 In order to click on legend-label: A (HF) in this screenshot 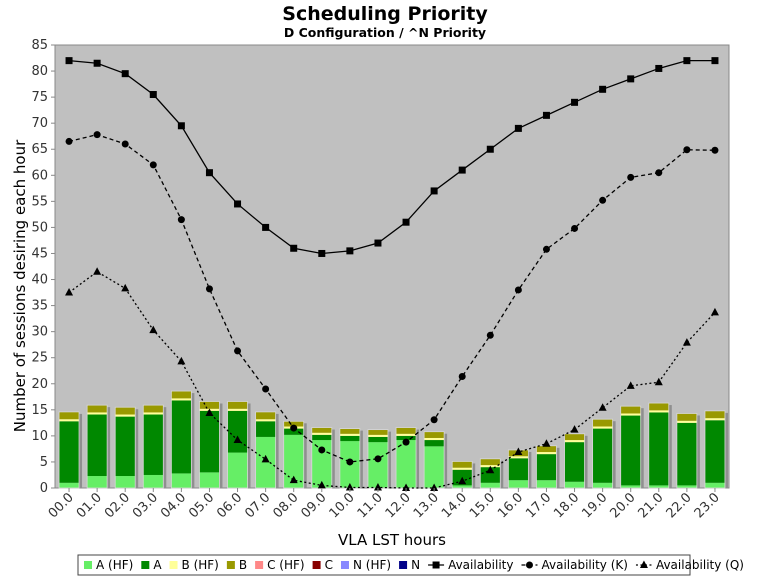, I will do `click(114, 565)`.